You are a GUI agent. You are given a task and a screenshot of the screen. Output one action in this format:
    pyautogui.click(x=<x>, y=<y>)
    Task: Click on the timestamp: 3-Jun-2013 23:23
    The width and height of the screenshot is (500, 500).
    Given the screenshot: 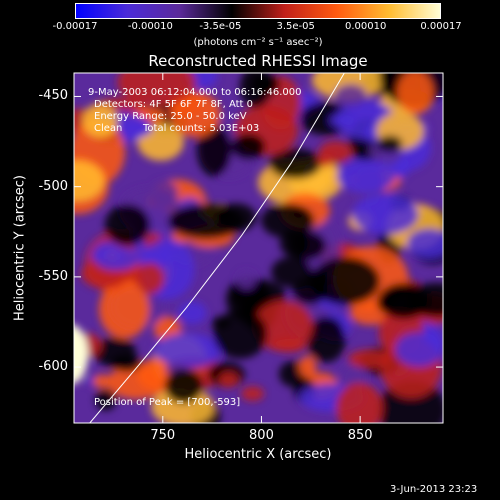 What is the action you would take?
    pyautogui.click(x=434, y=489)
    